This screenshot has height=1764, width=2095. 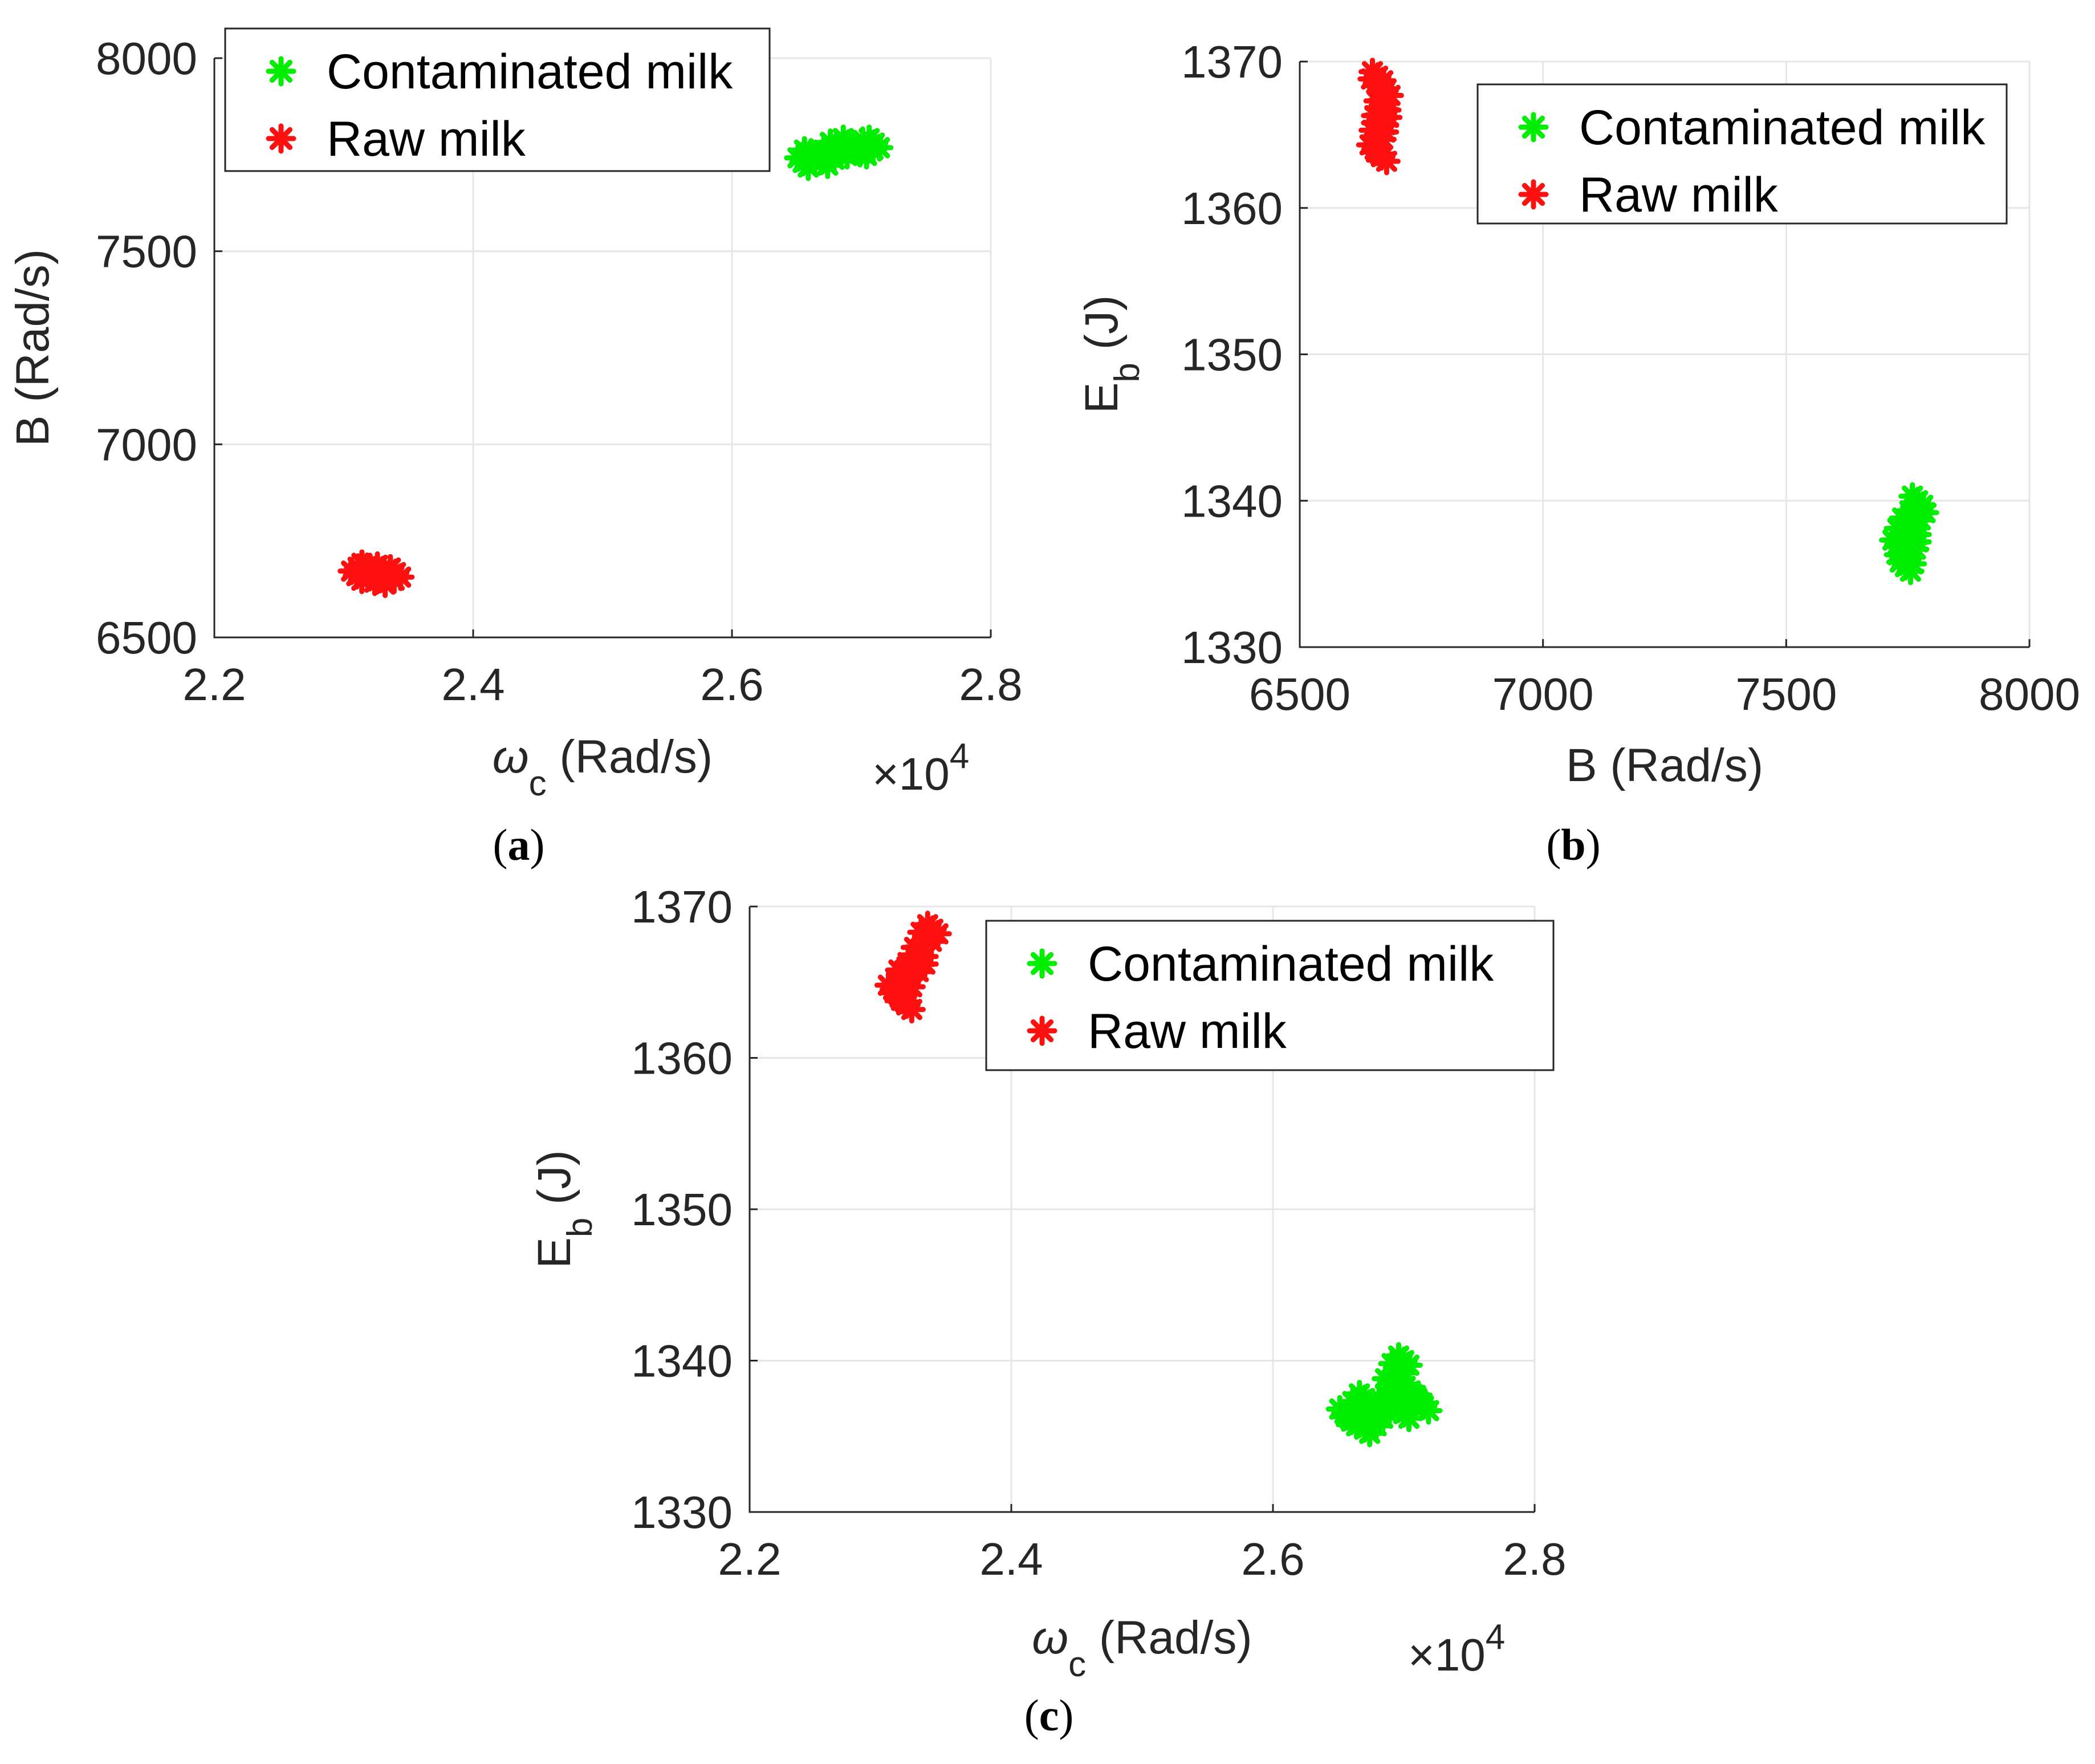 What do you see at coordinates (146, 444) in the screenshot?
I see `y-tick-label: 7000` at bounding box center [146, 444].